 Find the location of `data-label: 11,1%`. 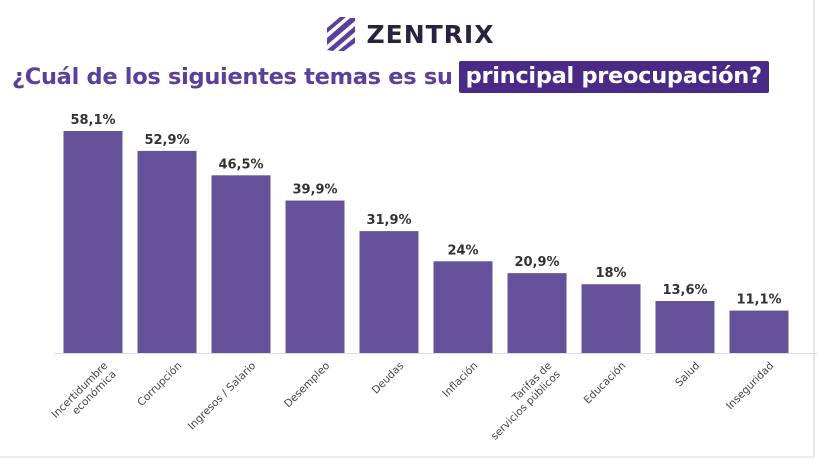

data-label: 11,1% is located at coordinates (758, 300).